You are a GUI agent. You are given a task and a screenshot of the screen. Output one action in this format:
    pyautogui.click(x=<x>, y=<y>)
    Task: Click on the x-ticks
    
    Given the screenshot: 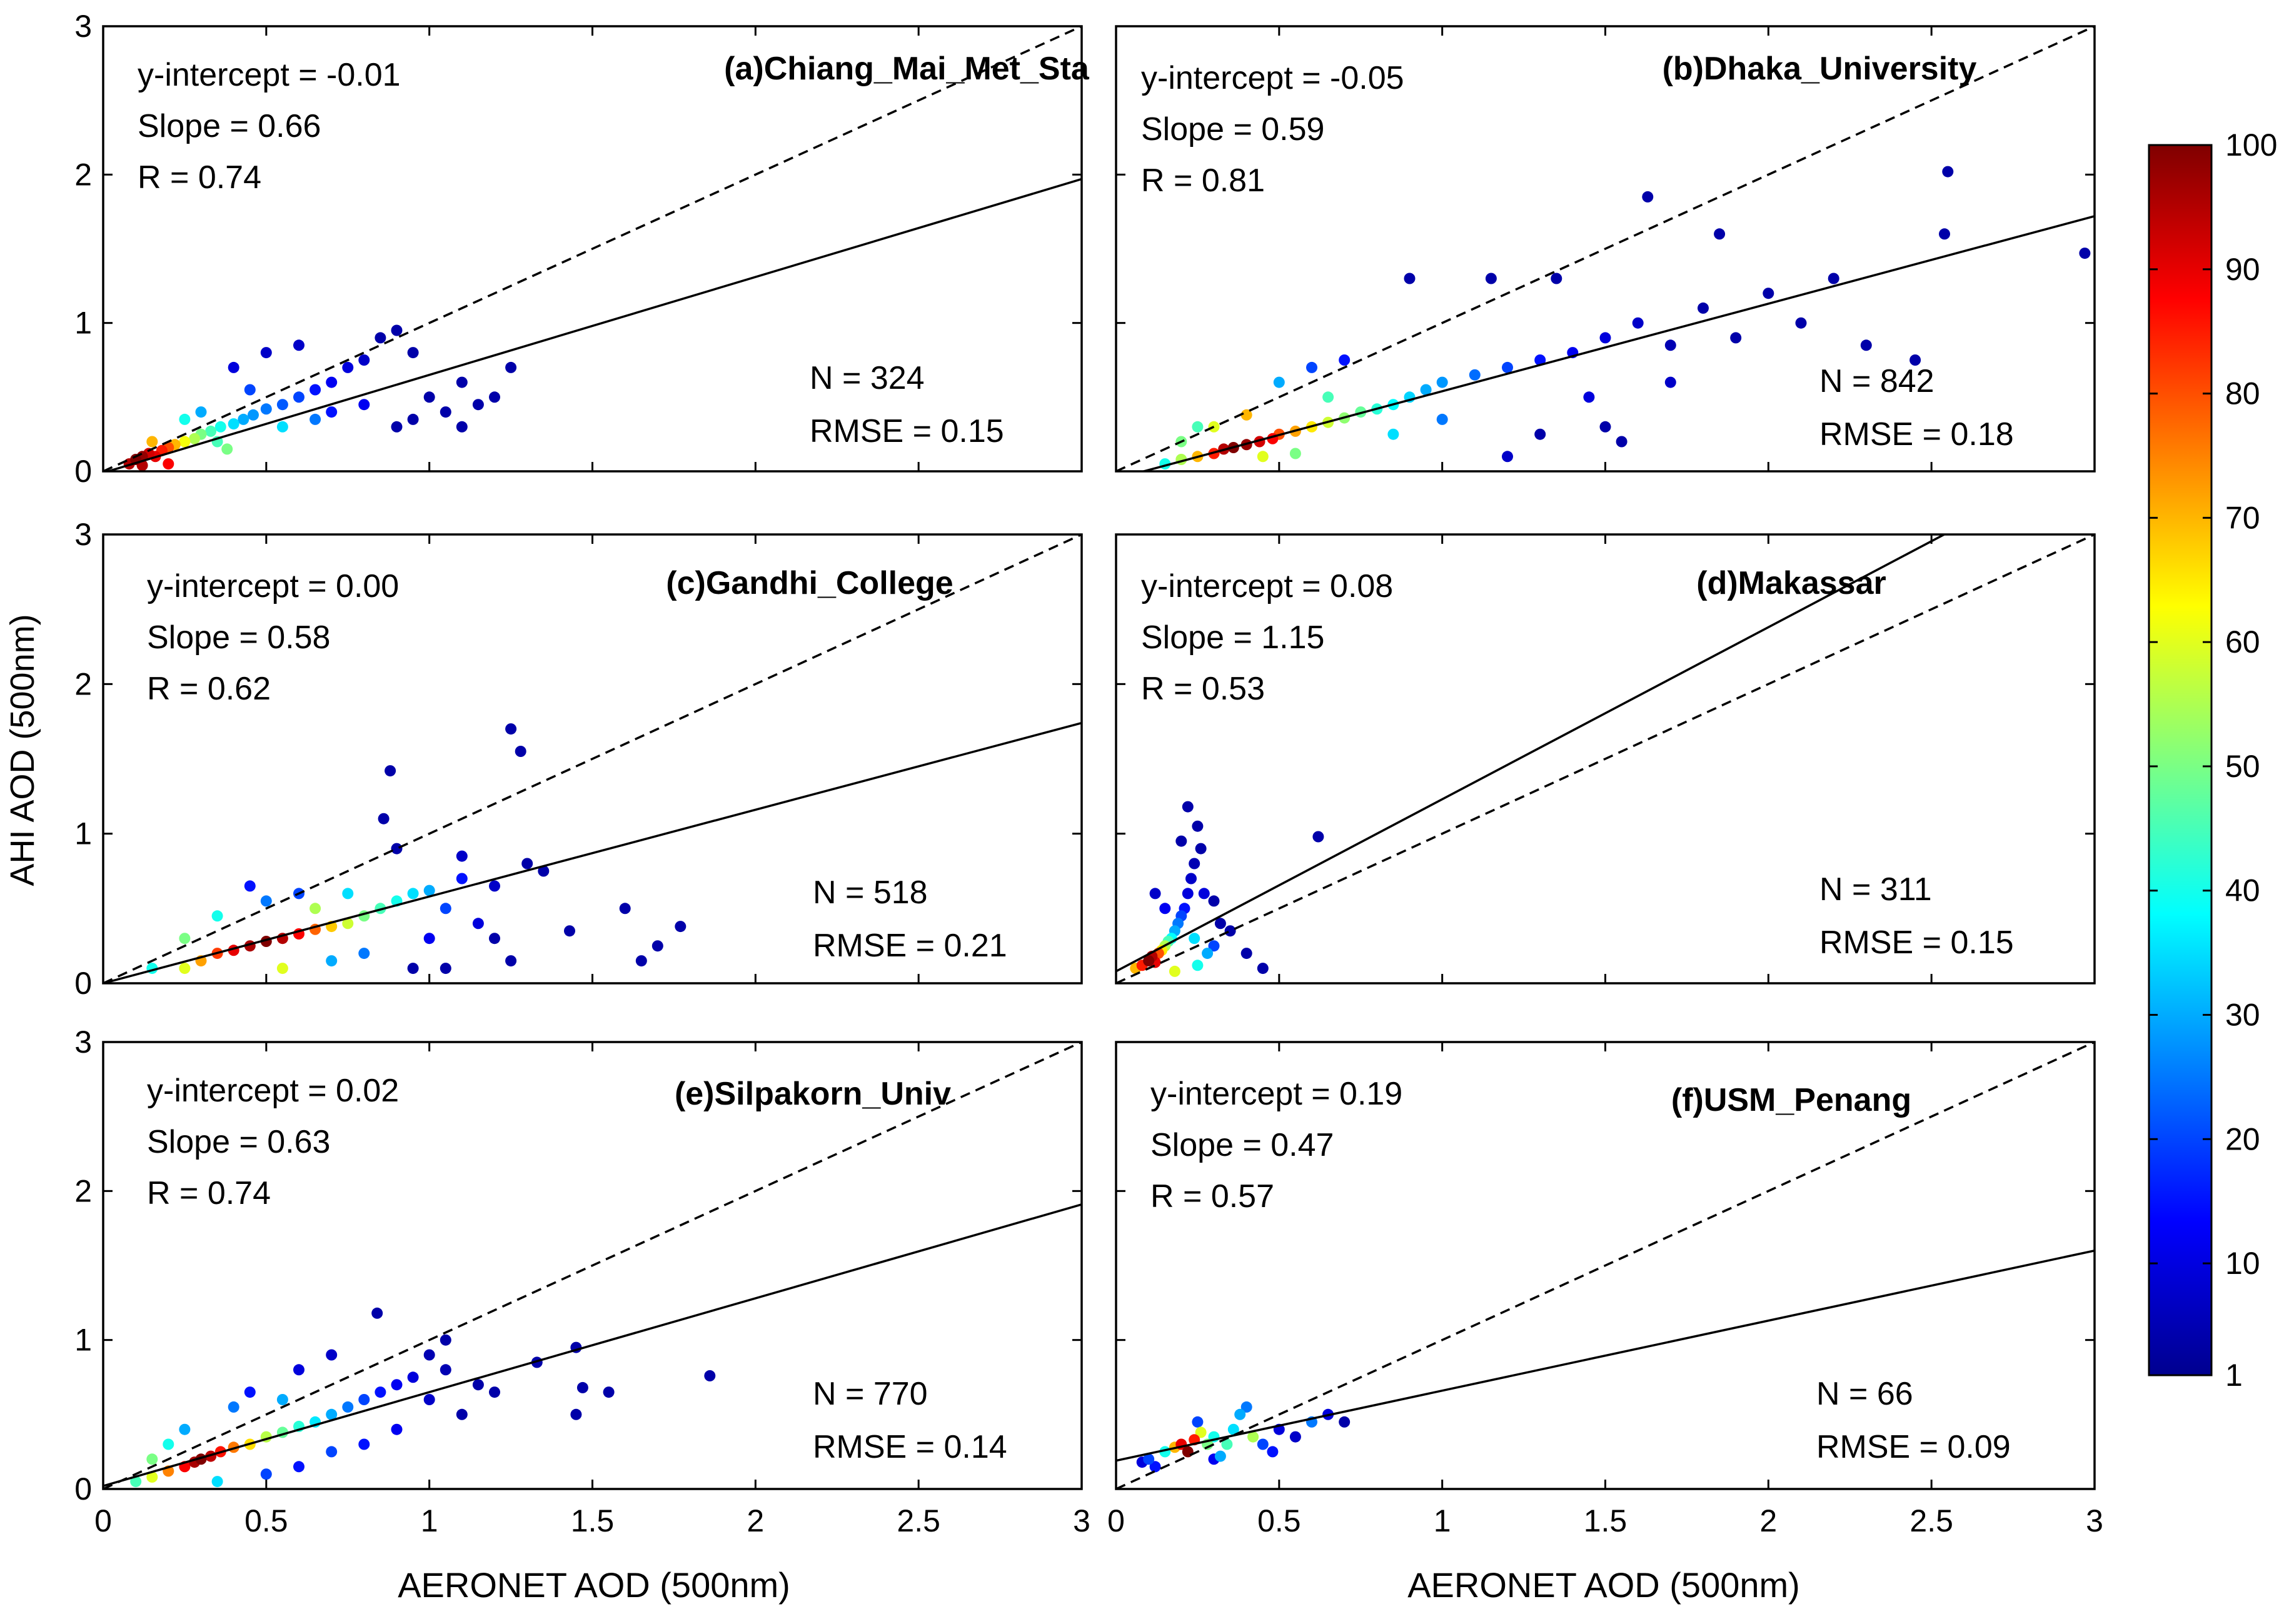 What is the action you would take?
    pyautogui.click(x=1606, y=758)
    